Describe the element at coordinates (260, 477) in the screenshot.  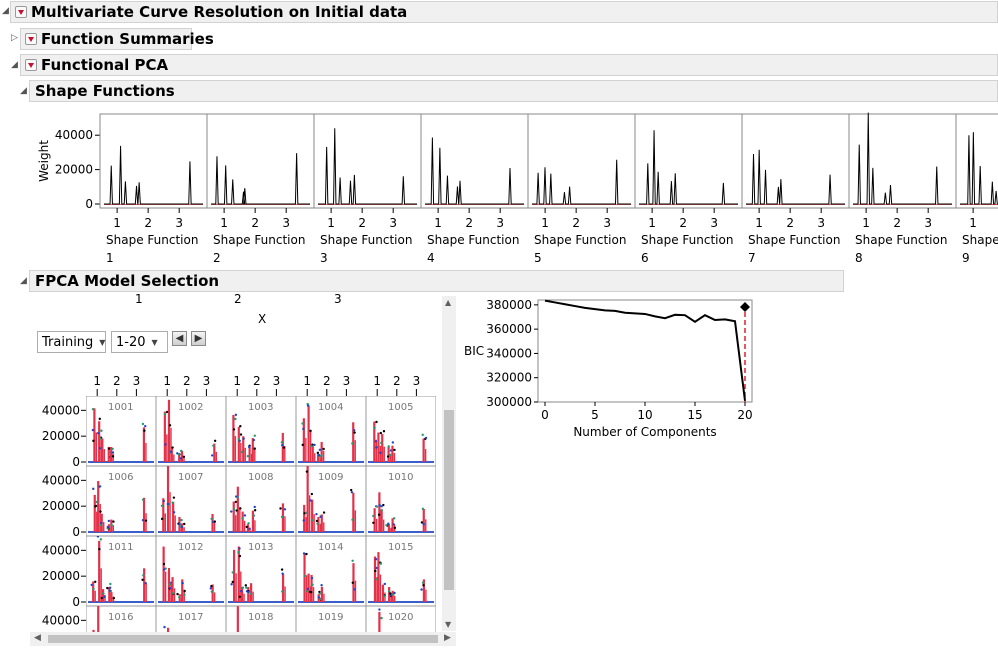
I see `grid-cell-id: 1008` at that location.